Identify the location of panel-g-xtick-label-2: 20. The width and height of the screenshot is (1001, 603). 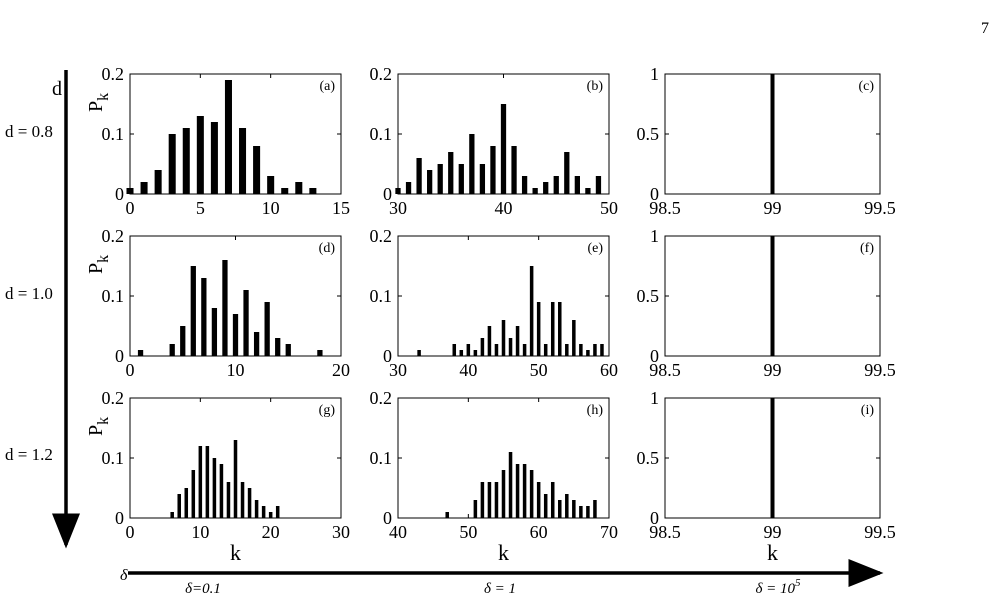
(271, 532).